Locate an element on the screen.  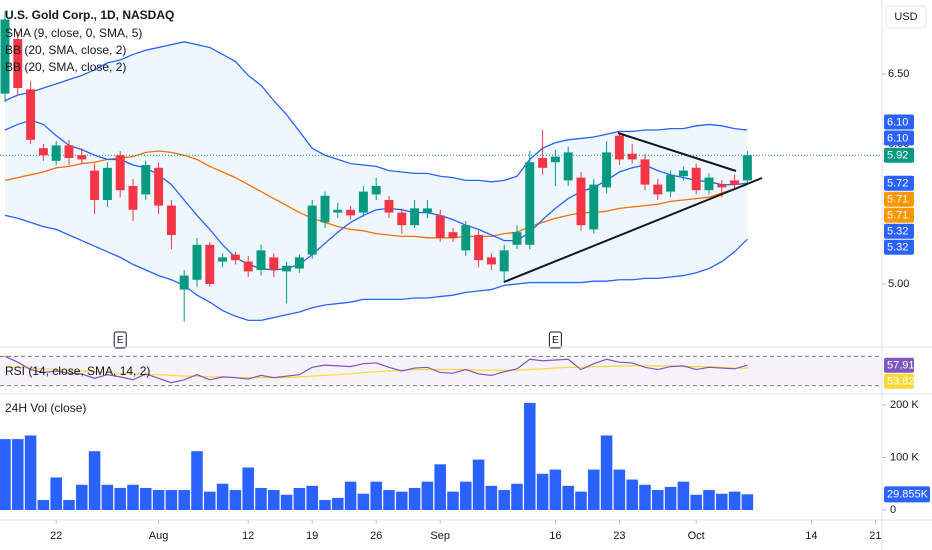
rsi-sma-line is located at coordinates (376, 372).